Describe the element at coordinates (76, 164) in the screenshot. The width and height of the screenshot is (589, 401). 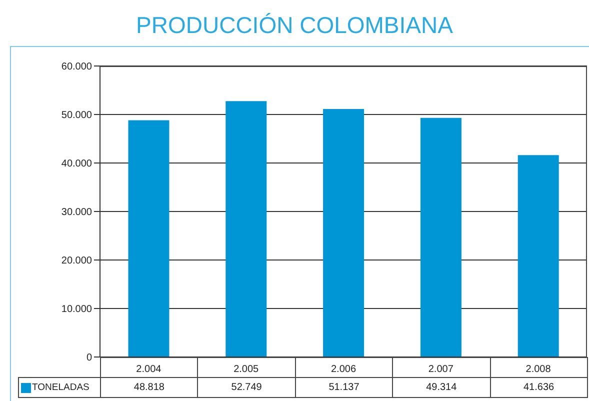
I see `y-tick-label: 40.000` at that location.